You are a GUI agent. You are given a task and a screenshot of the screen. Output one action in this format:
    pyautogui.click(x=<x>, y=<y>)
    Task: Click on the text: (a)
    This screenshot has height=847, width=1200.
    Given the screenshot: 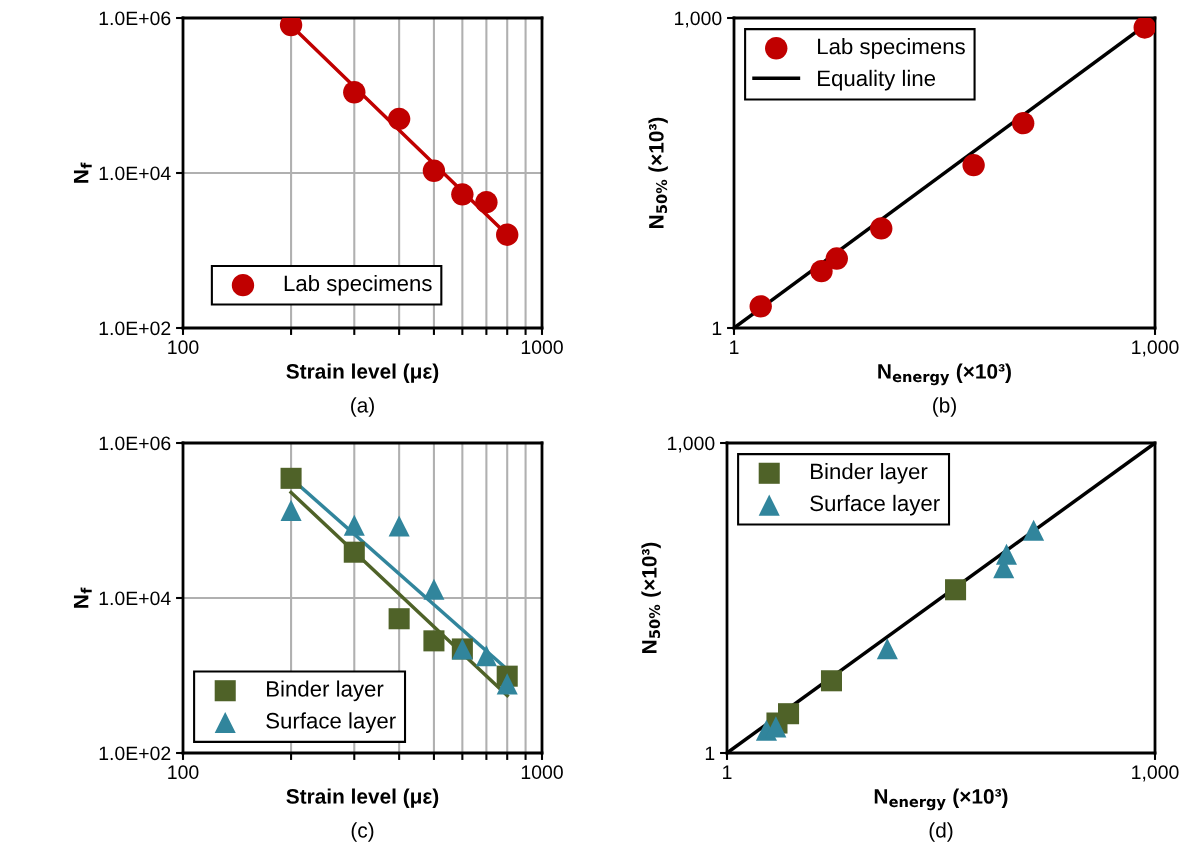 What is the action you would take?
    pyautogui.click(x=362, y=407)
    